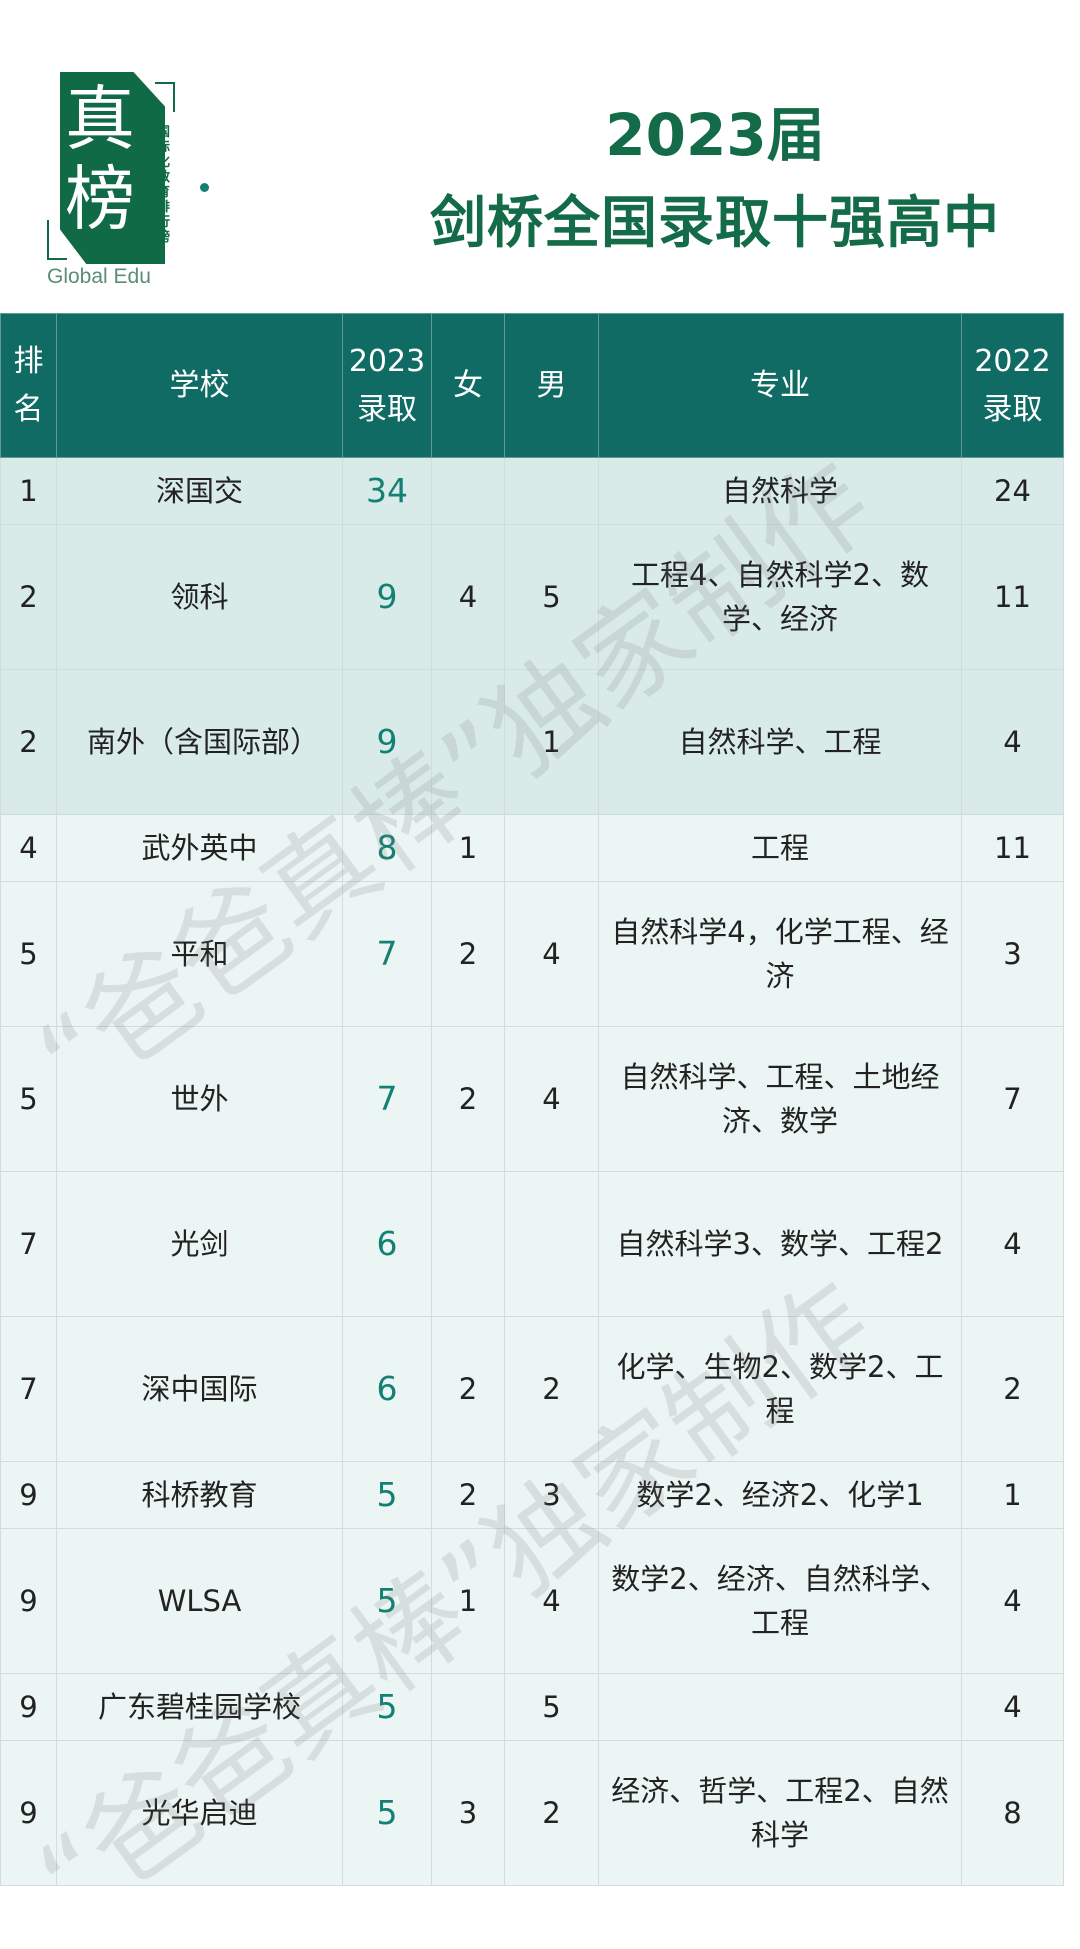 Image resolution: width=1080 pixels, height=1949 pixels. Describe the element at coordinates (780, 385) in the screenshot. I see `header-major: 专业` at that location.